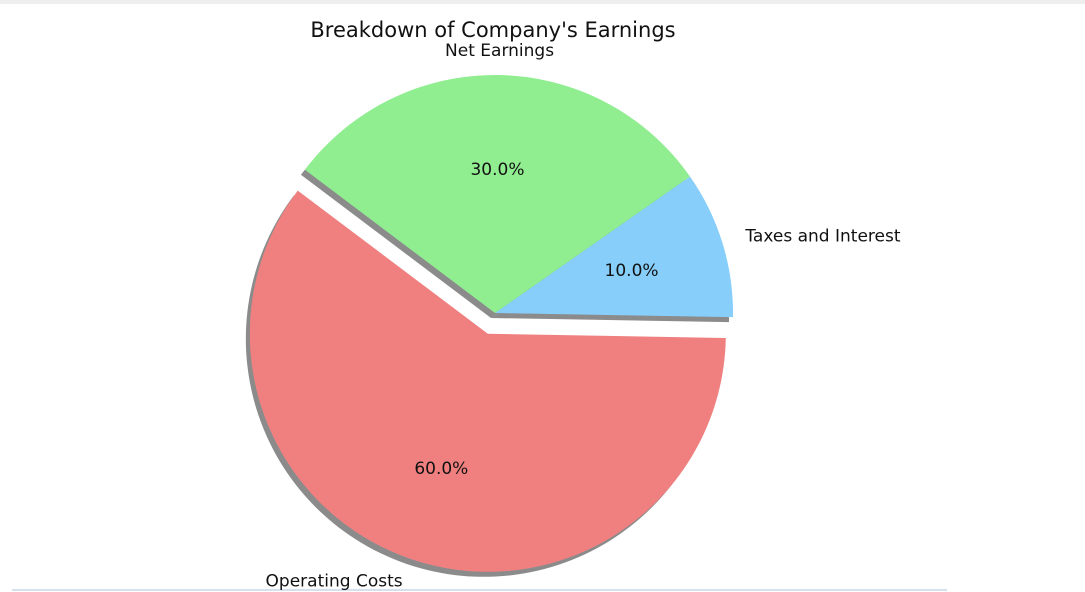  I want to click on chart-title: Breakdown of Company's Earnings, so click(492, 30).